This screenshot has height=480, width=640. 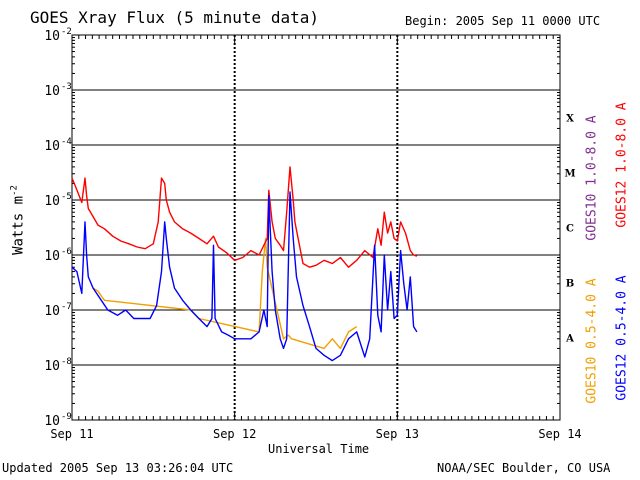 What do you see at coordinates (66, 252) in the screenshot?
I see `y-tick-label-exponent: -6` at bounding box center [66, 252].